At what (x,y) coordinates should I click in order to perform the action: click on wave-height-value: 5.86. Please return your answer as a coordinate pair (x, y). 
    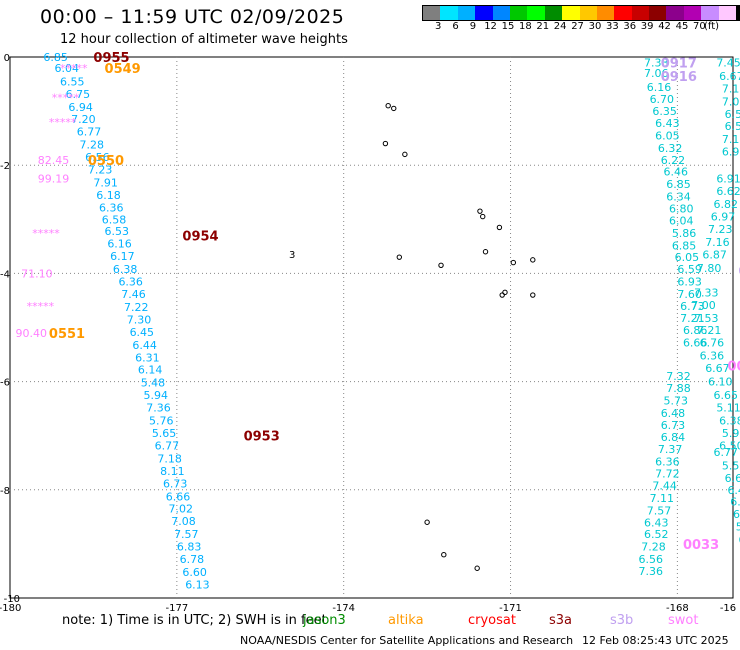
    Looking at the image, I should click on (684, 233).